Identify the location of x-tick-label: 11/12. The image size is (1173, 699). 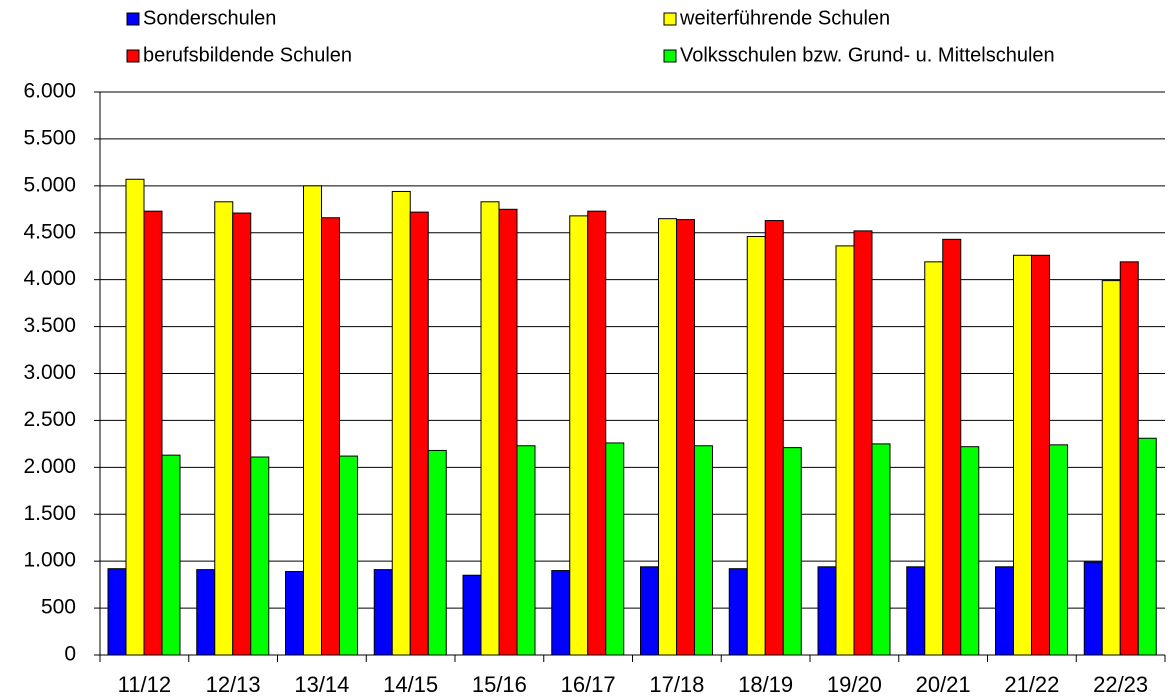
(144, 684).